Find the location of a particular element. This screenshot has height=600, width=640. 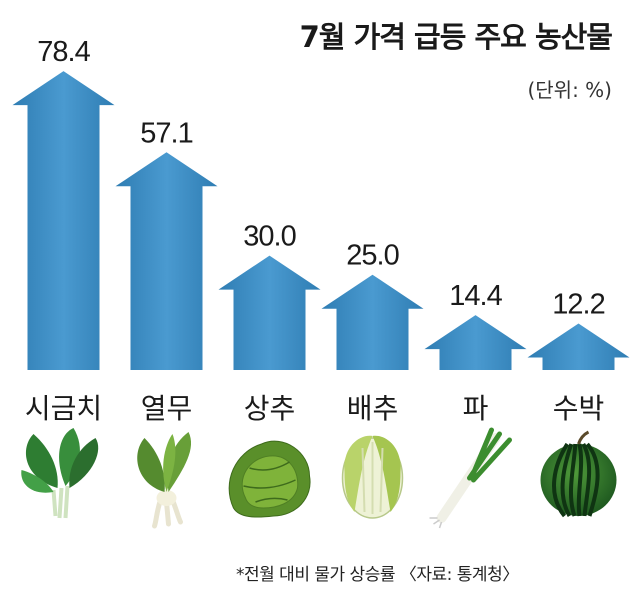

category-label-1: 열무 is located at coordinates (167, 408).